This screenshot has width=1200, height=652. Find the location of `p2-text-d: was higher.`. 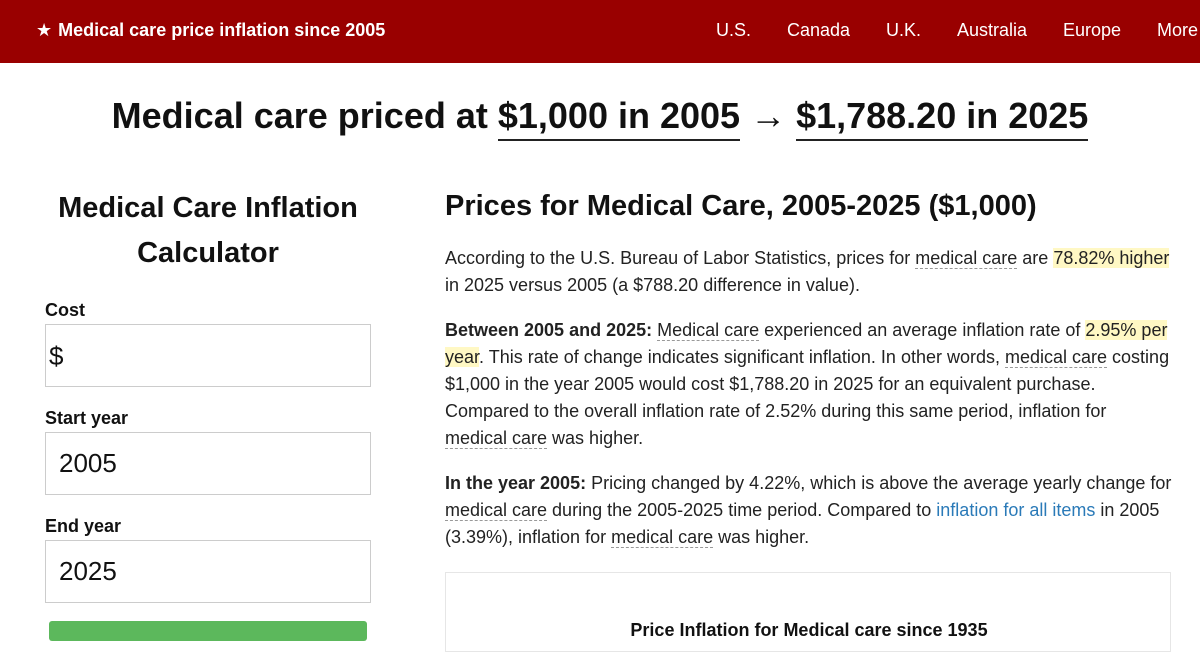

p2-text-d: was higher. is located at coordinates (595, 438).